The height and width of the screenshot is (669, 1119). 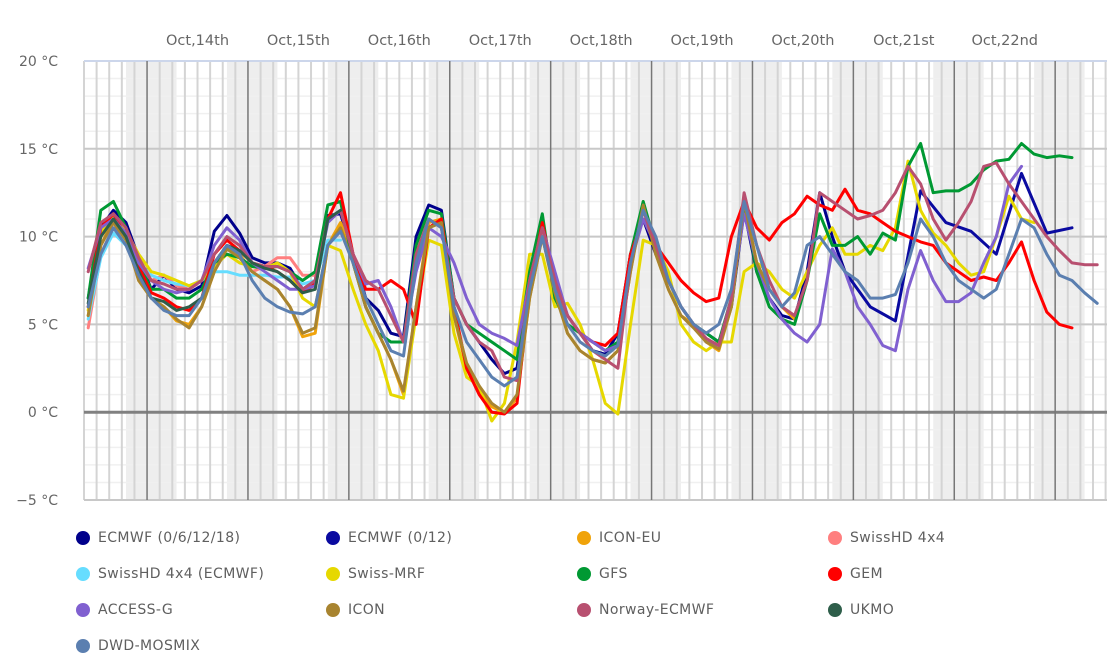 I want to click on x-date-label: Oct,19th, so click(x=702, y=41).